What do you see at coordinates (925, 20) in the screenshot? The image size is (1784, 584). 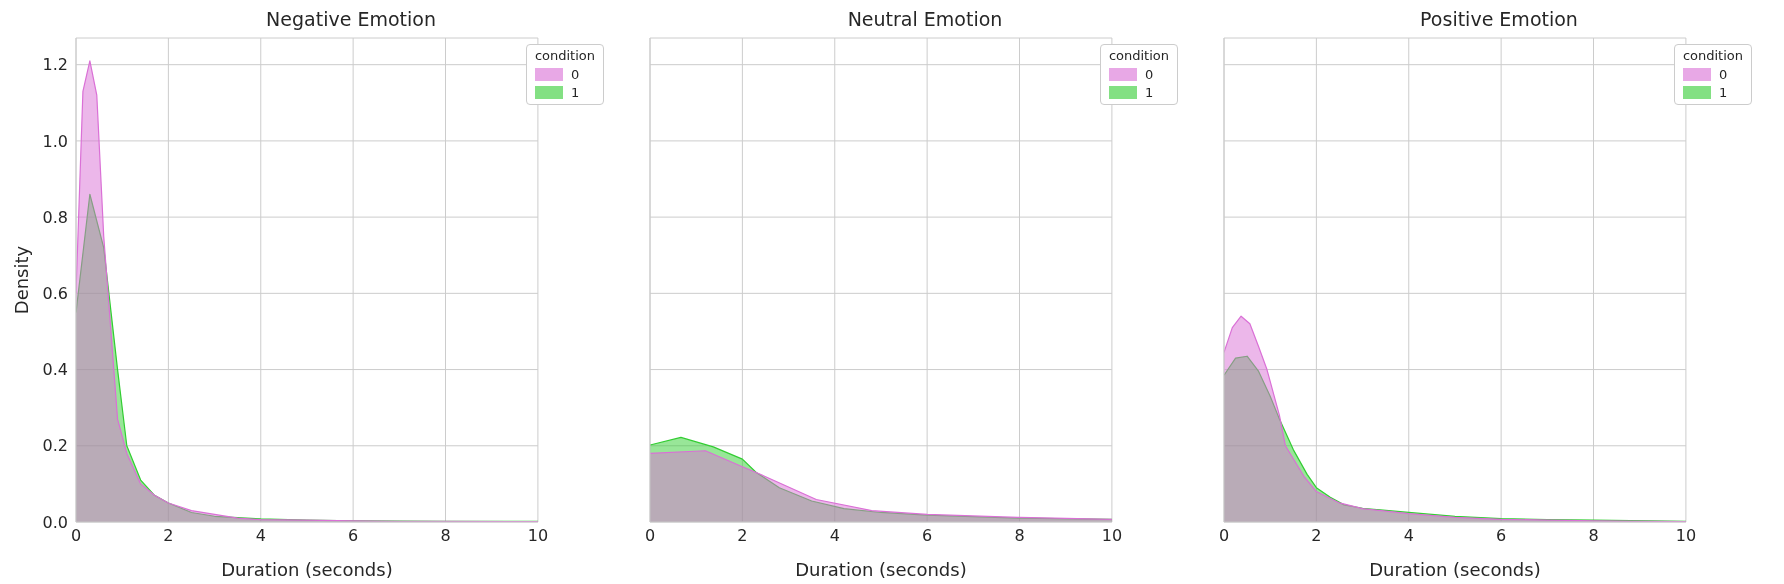 I see `chart-title: Neutral Emotion` at bounding box center [925, 20].